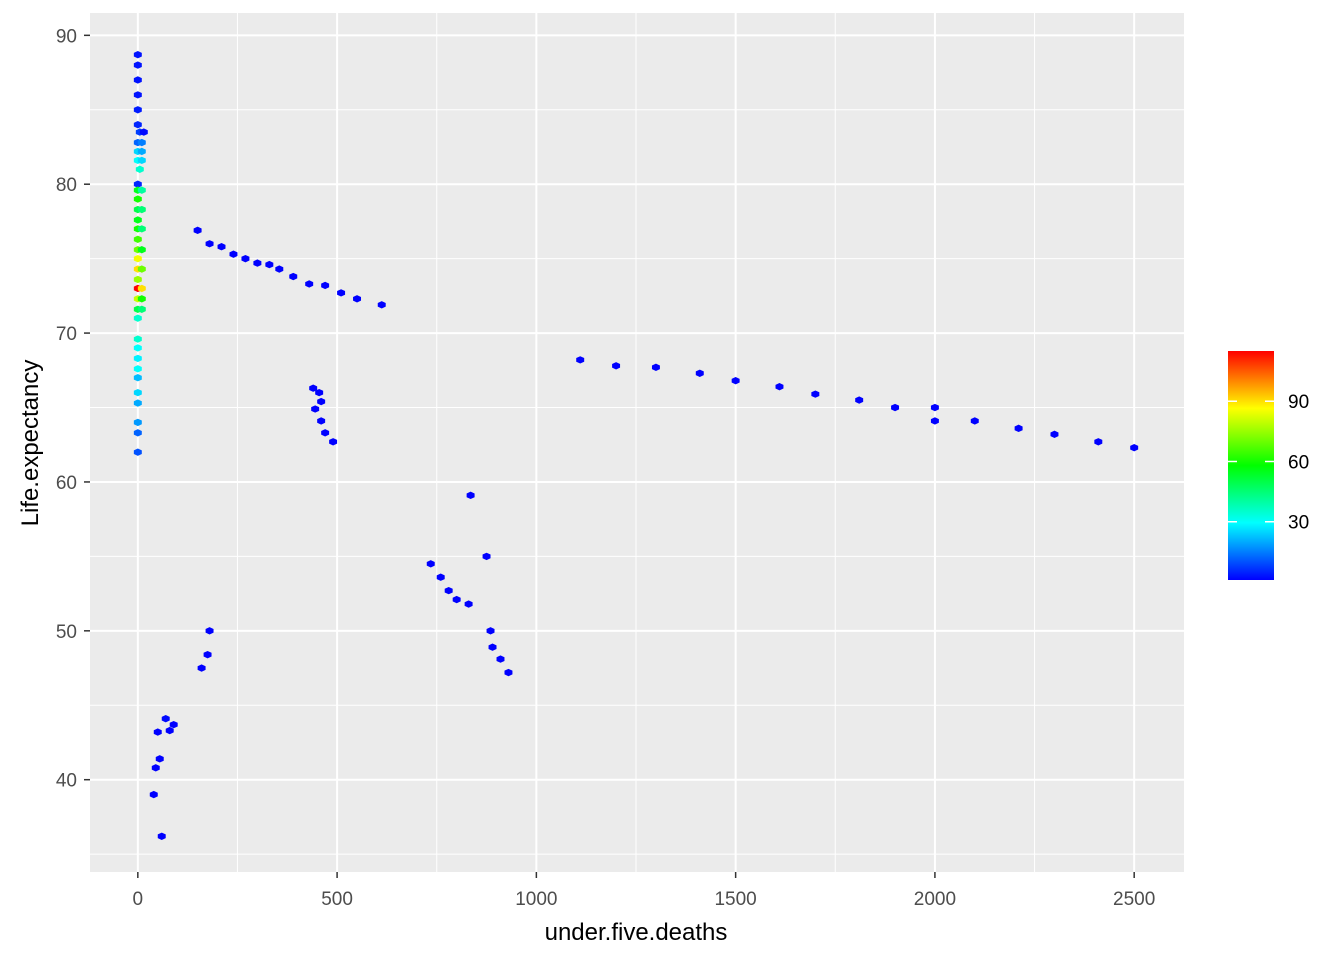  I want to click on legend-tick-label: 60, so click(1298, 462).